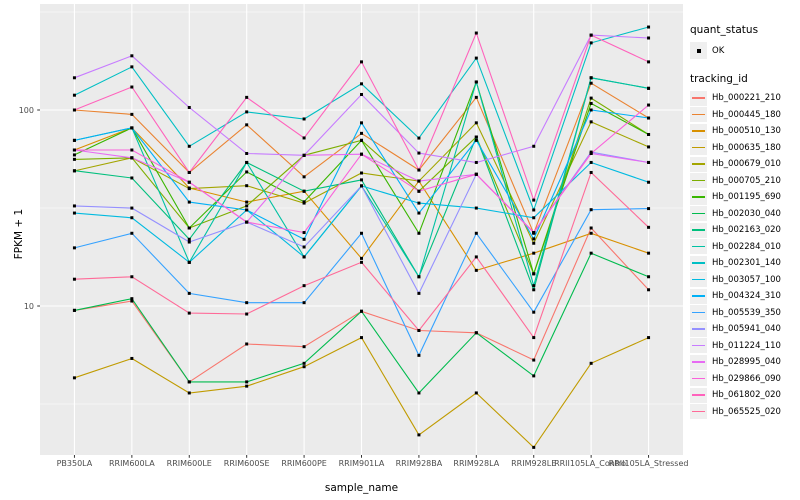 The height and width of the screenshot is (500, 800). What do you see at coordinates (746, 329) in the screenshot?
I see `legend-item-label: Hb_005941_040` at bounding box center [746, 329].